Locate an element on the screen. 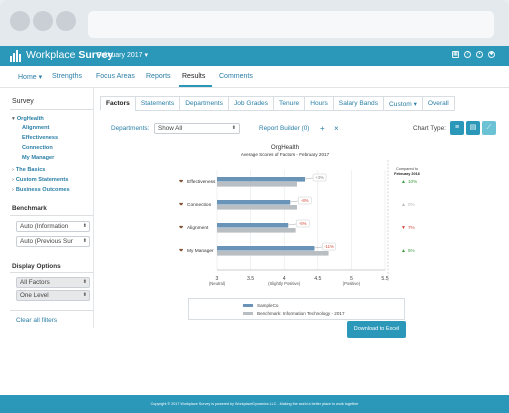 Image resolution: width=509 pixels, height=413 pixels. tree-item-the-basics: › The Basics is located at coordinates (29, 170).